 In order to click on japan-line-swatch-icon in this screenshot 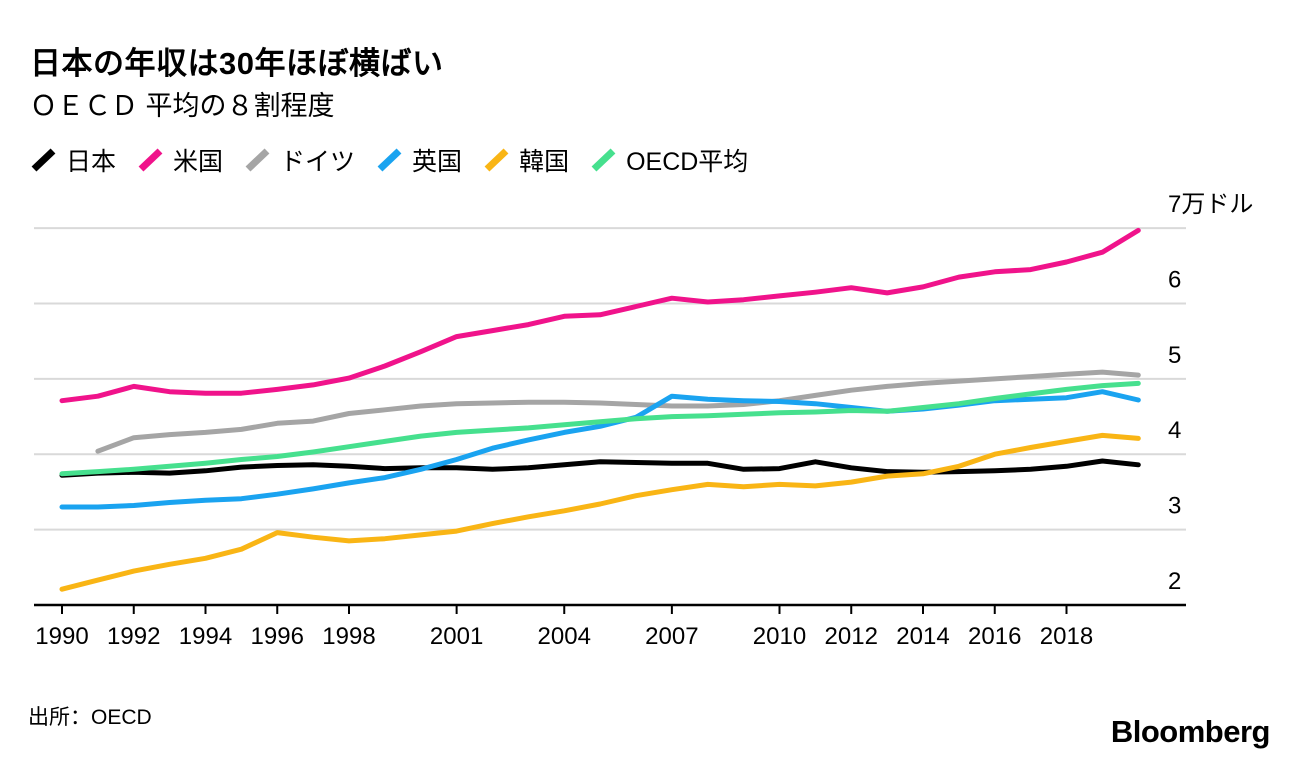, I will do `click(43, 160)`.